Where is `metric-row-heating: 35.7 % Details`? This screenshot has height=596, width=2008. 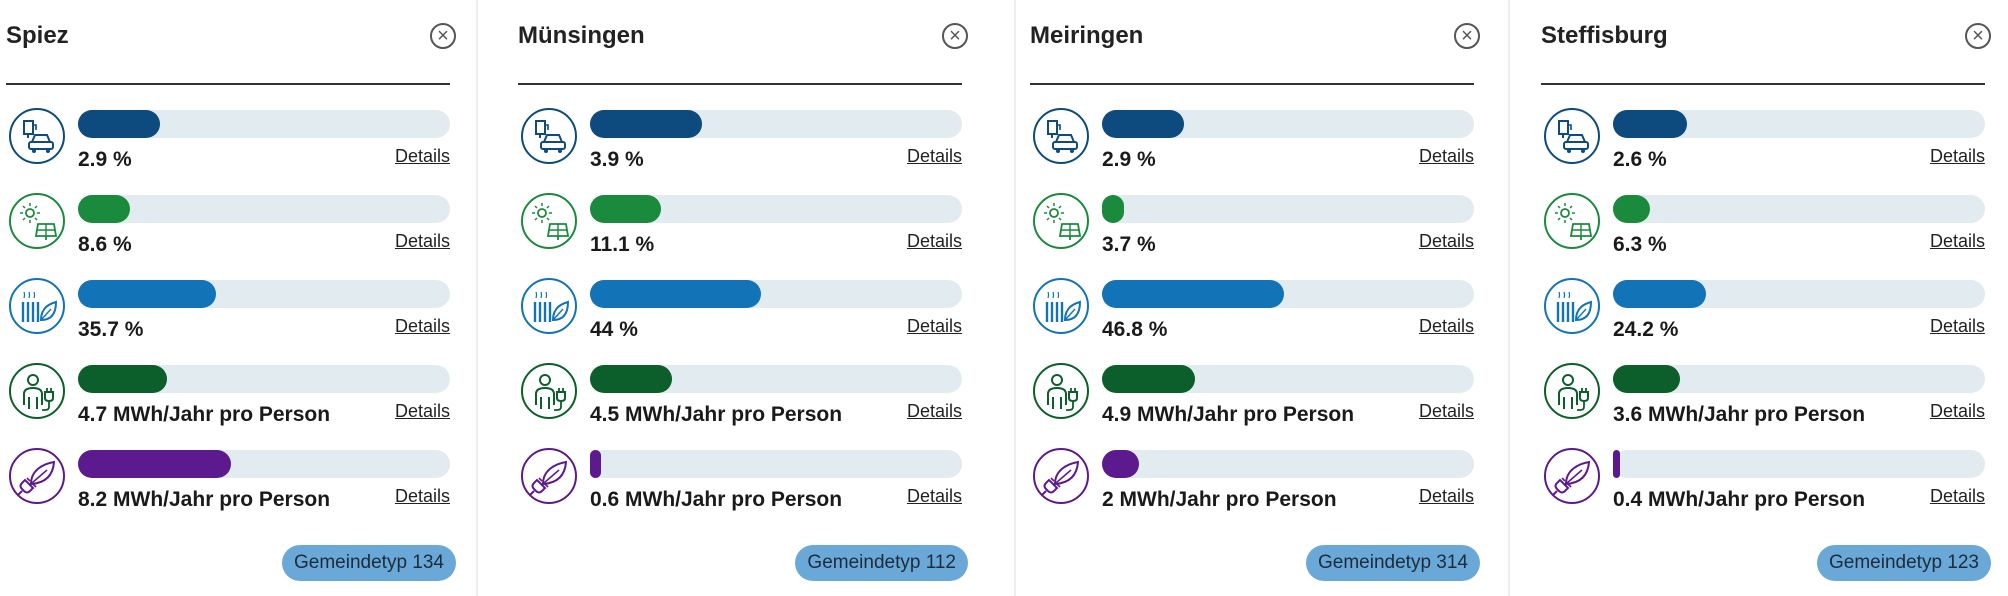 metric-row-heating: 35.7 % Details is located at coordinates (231, 318).